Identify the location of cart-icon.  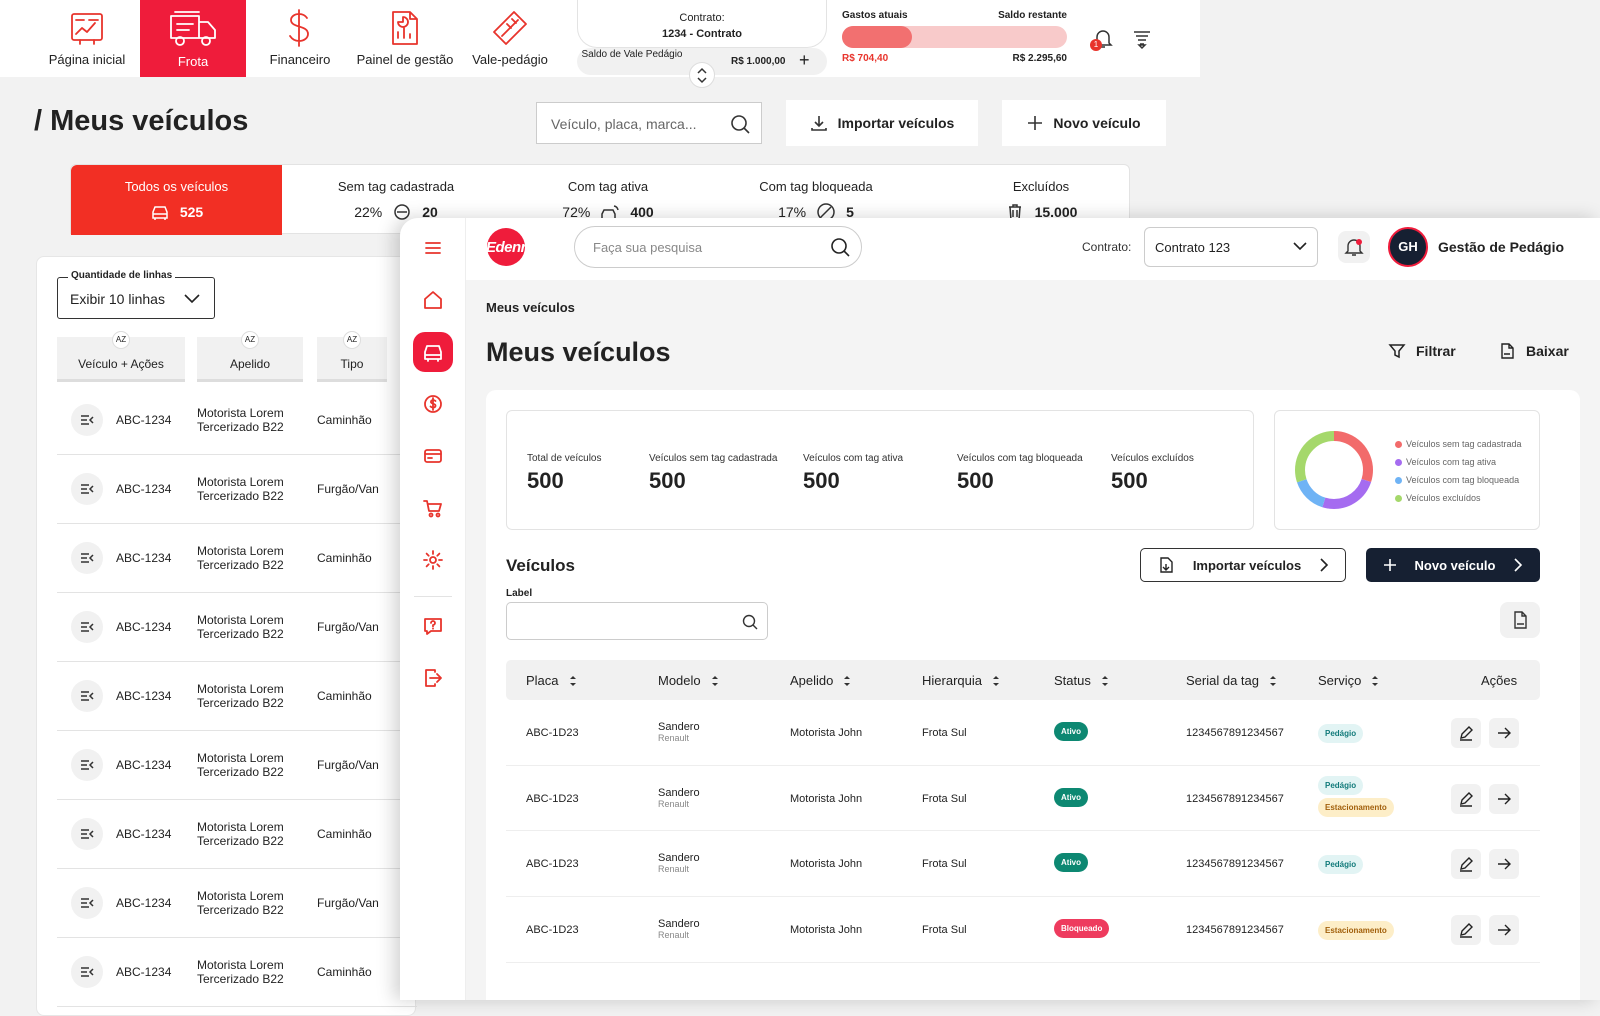
(432, 509).